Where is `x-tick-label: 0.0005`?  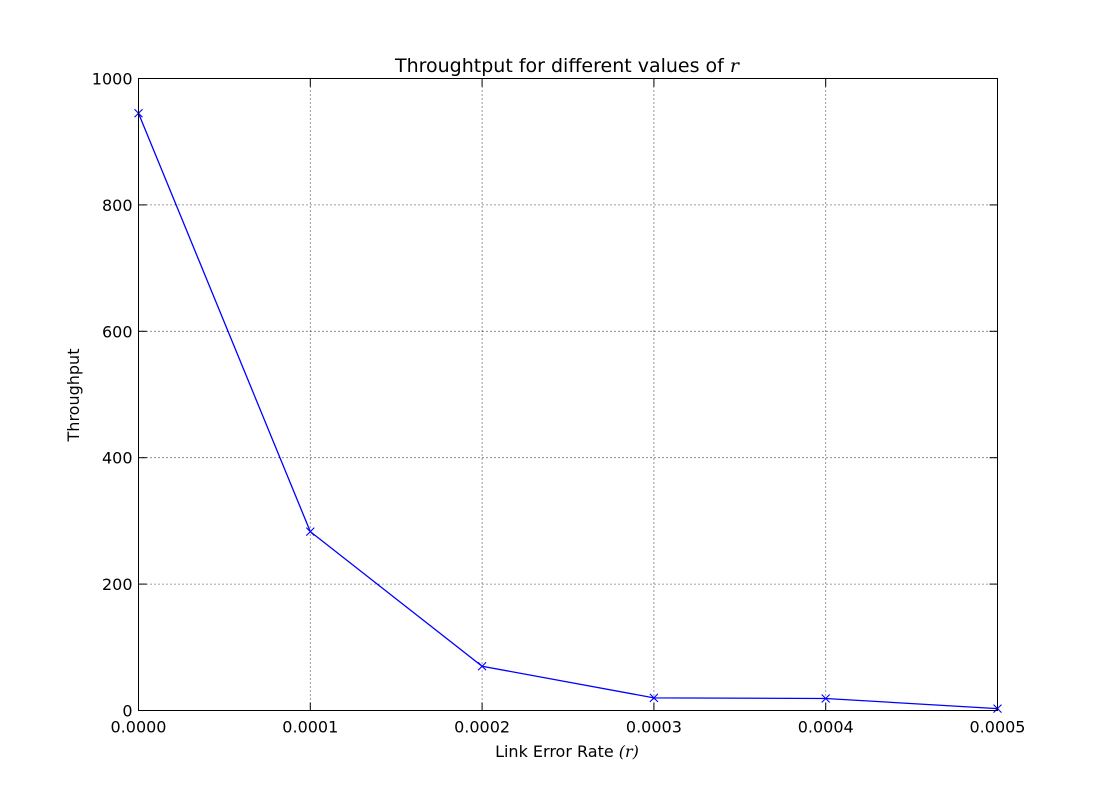
x-tick-label: 0.0005 is located at coordinates (998, 727).